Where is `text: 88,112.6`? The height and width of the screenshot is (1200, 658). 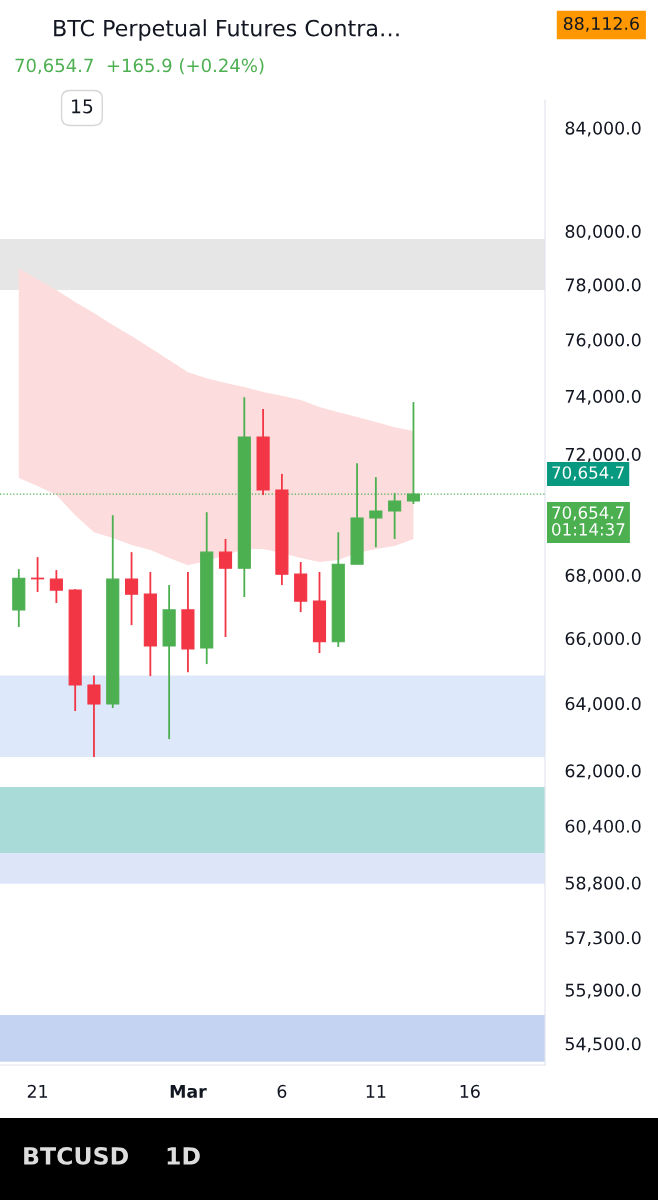
text: 88,112.6 is located at coordinates (601, 24).